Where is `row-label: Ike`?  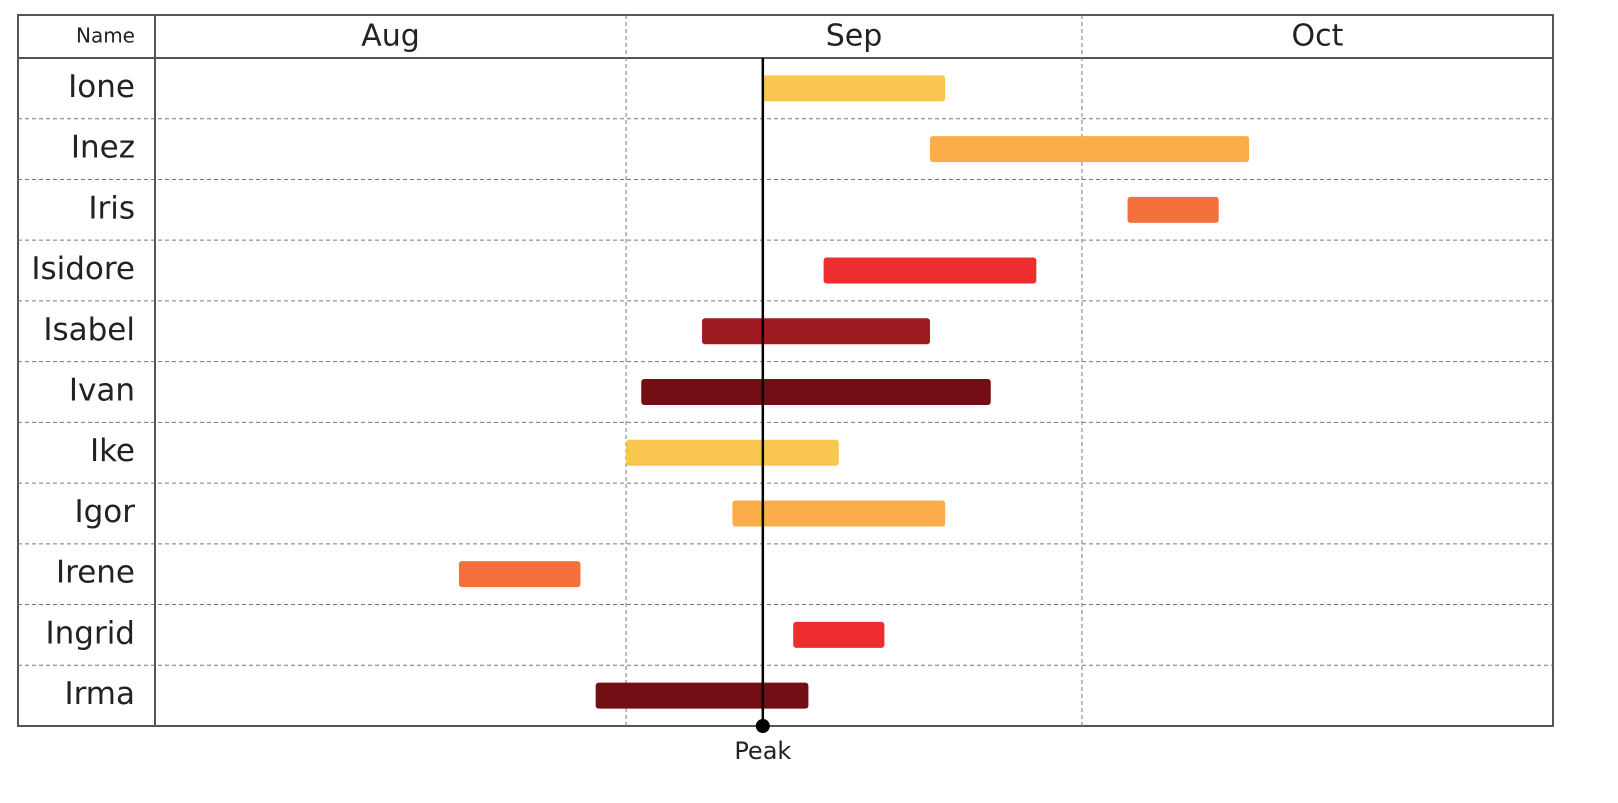 row-label: Ike is located at coordinates (112, 451).